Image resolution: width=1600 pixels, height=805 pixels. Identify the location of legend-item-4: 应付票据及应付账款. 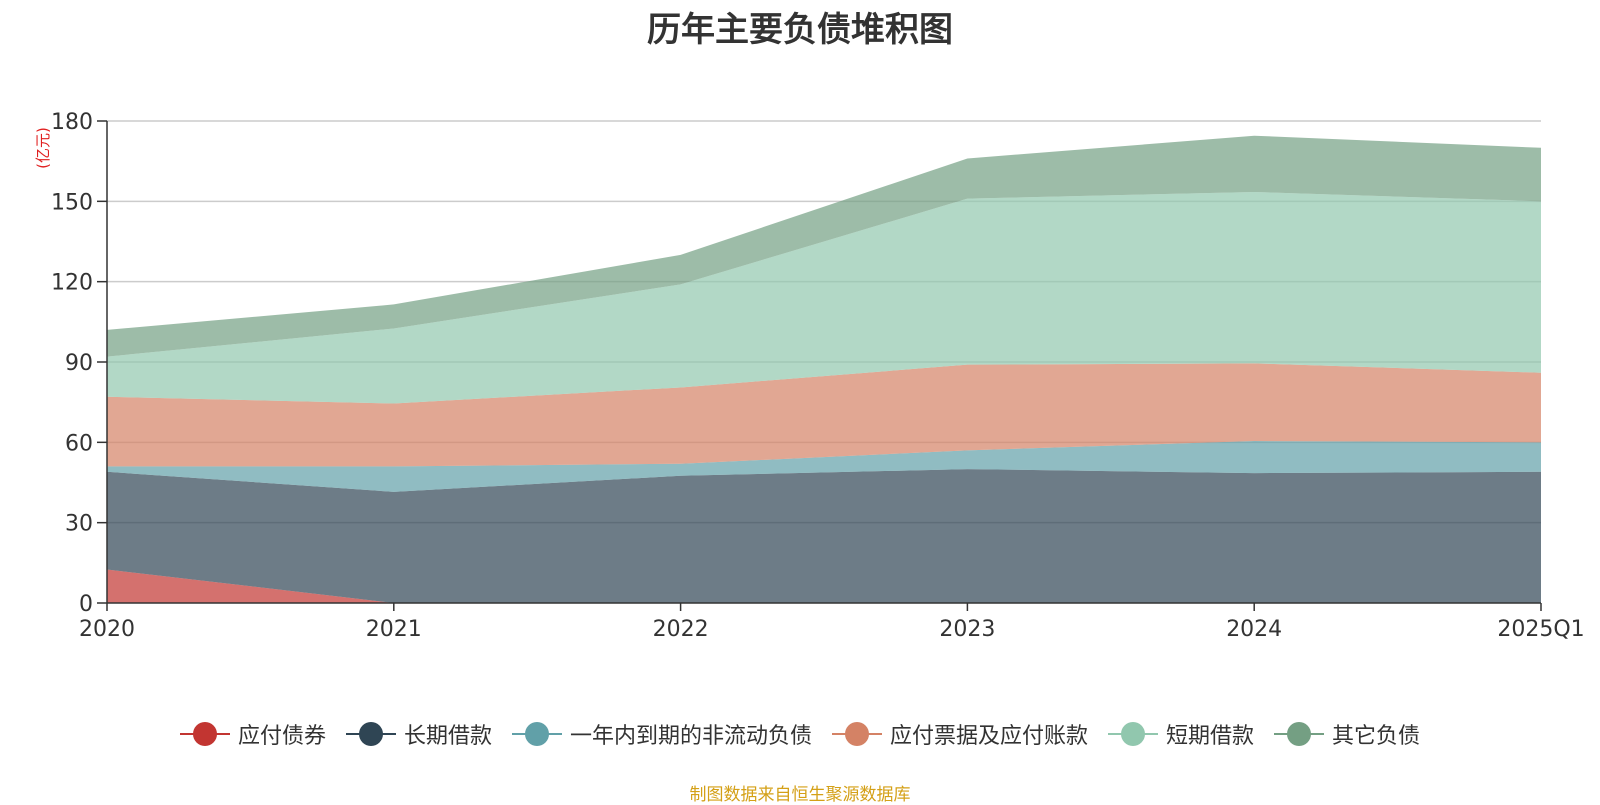
(960, 734).